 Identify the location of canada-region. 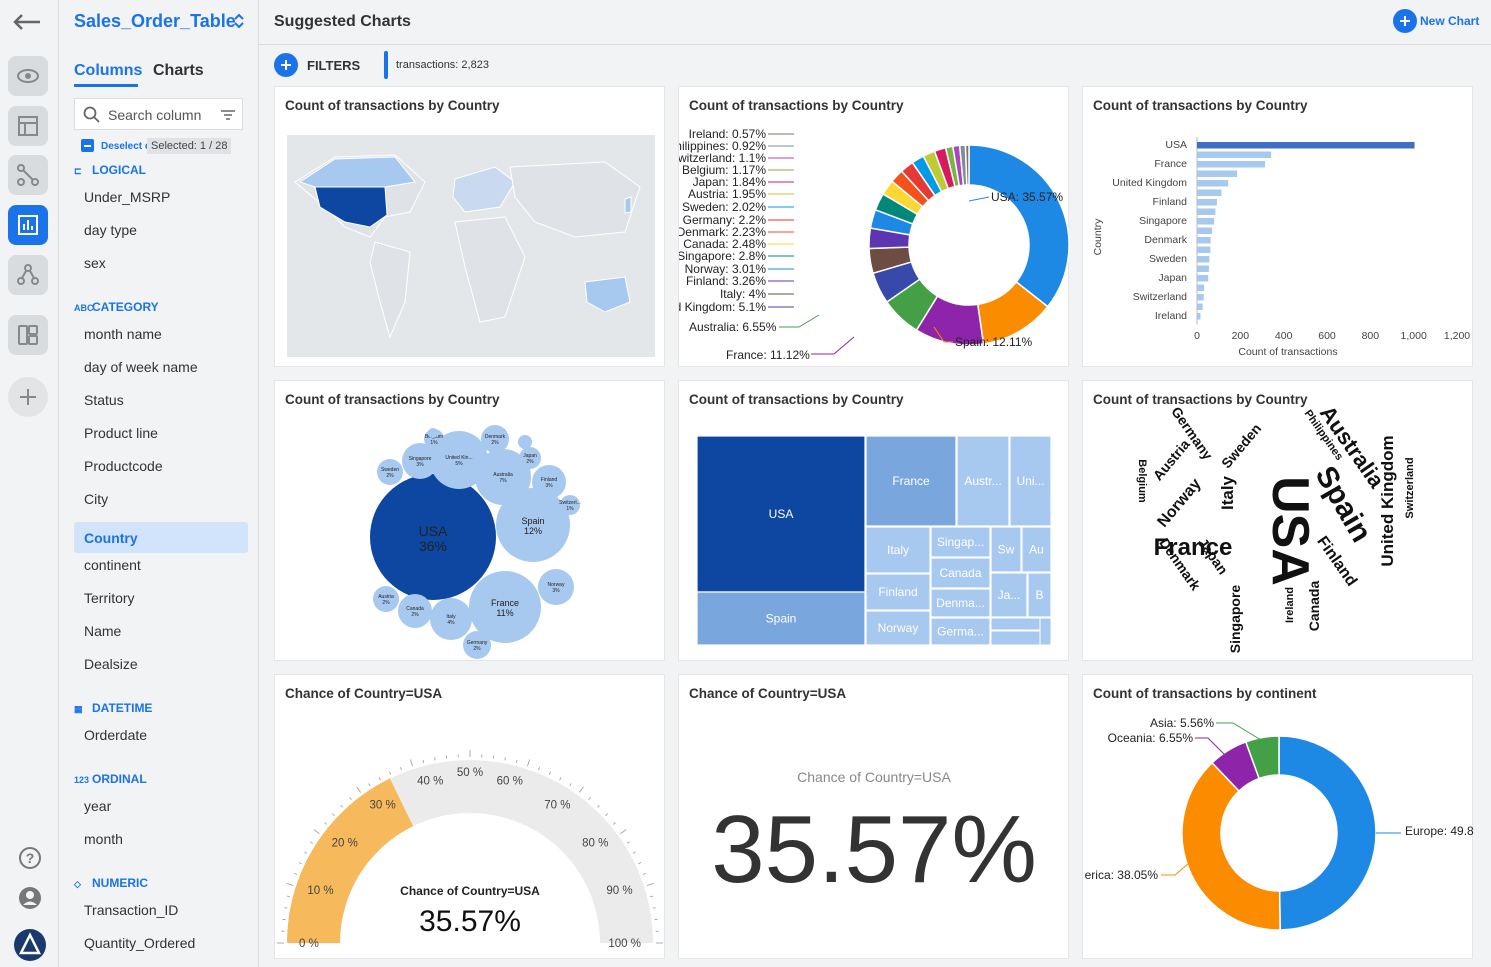
(357, 172).